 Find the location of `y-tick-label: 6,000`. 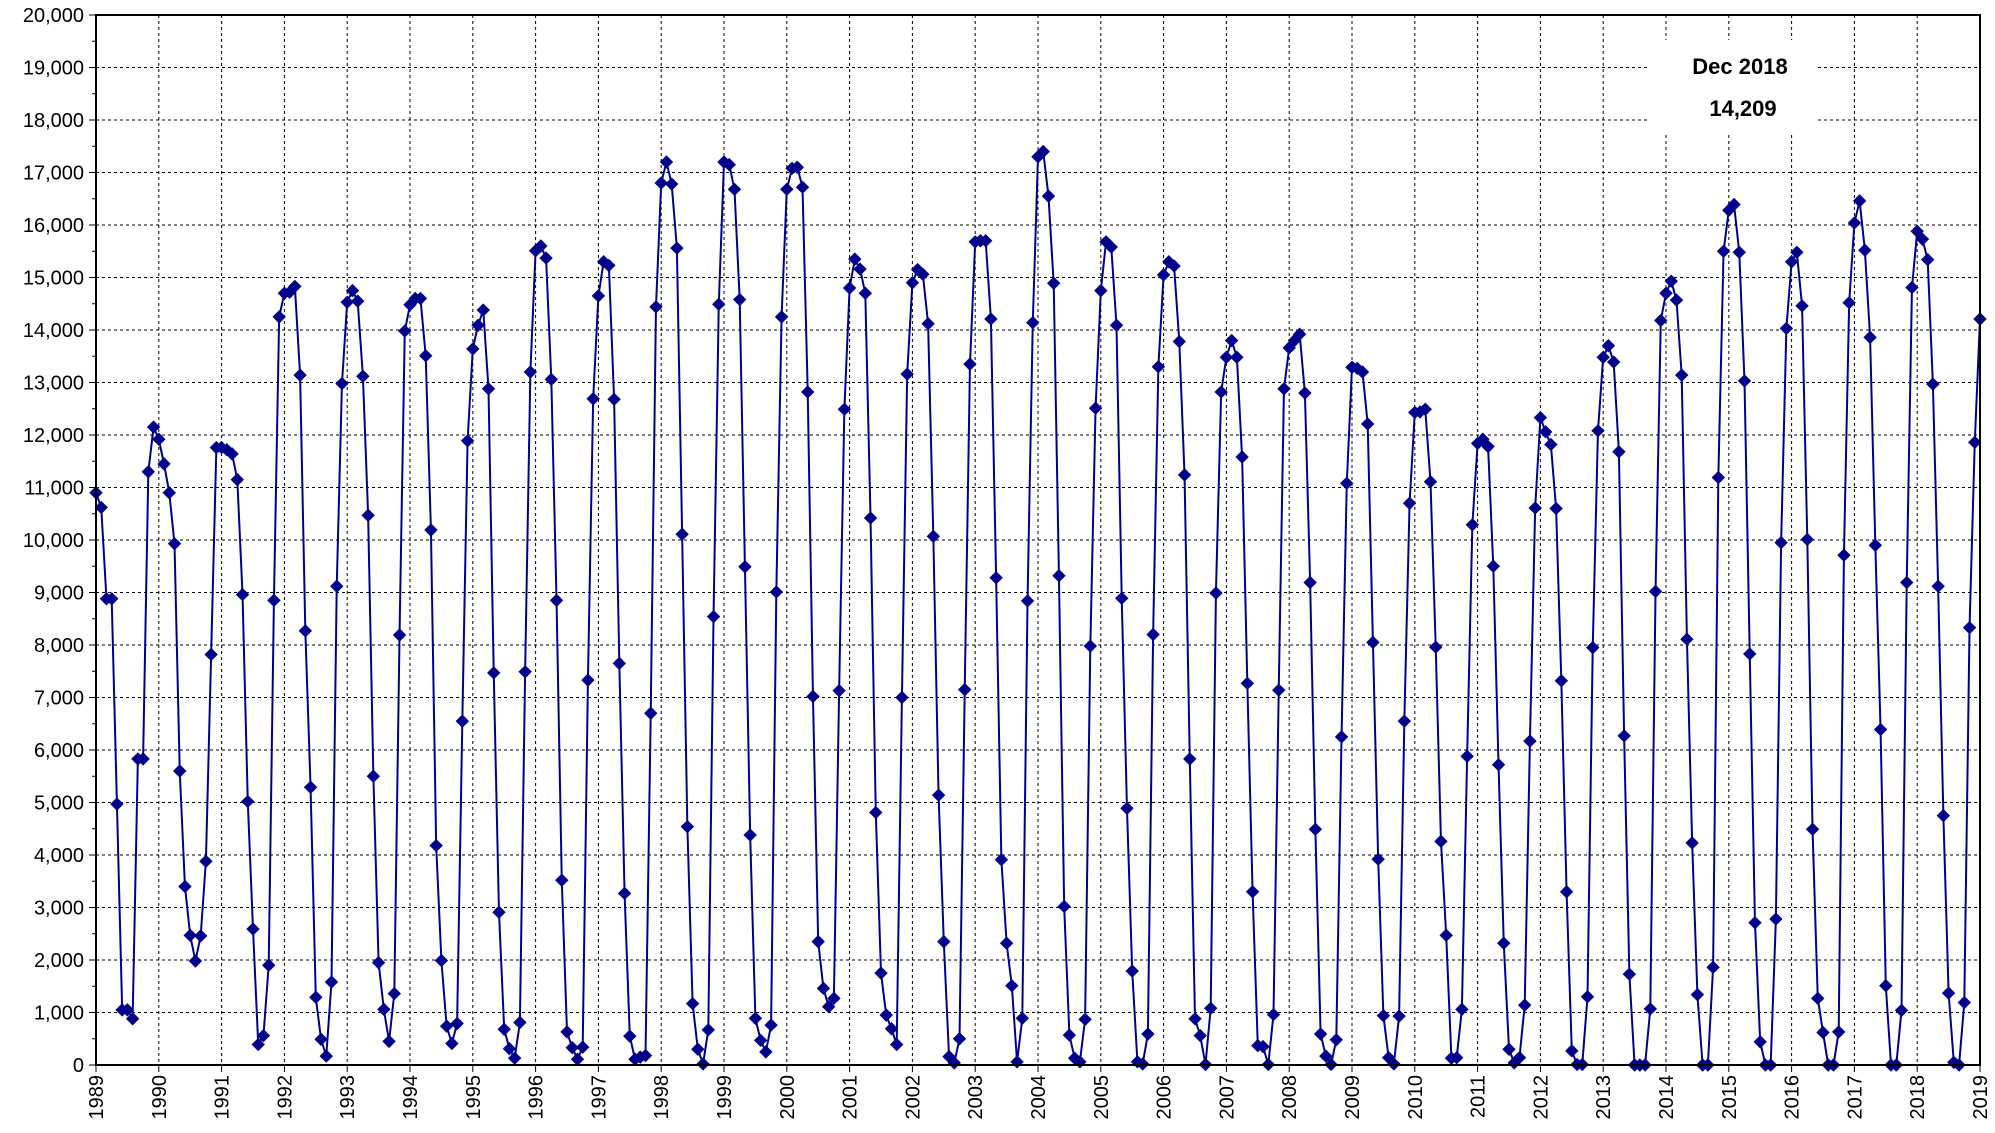

y-tick-label: 6,000 is located at coordinates (59, 751).